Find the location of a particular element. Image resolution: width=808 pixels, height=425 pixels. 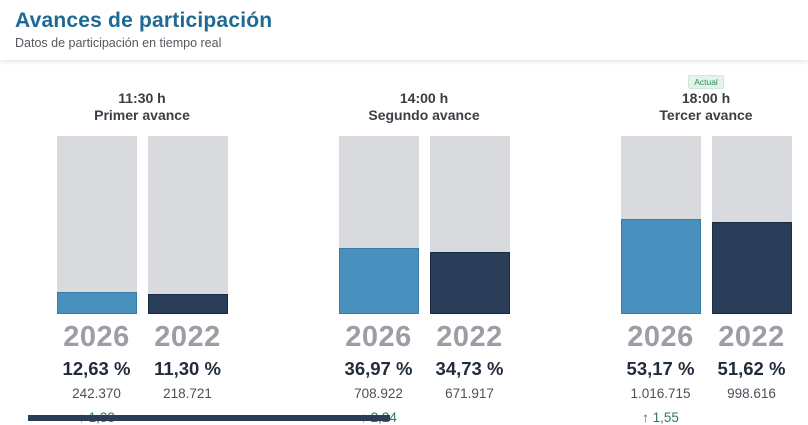

percent-2026: 36,97 % is located at coordinates (378, 368).